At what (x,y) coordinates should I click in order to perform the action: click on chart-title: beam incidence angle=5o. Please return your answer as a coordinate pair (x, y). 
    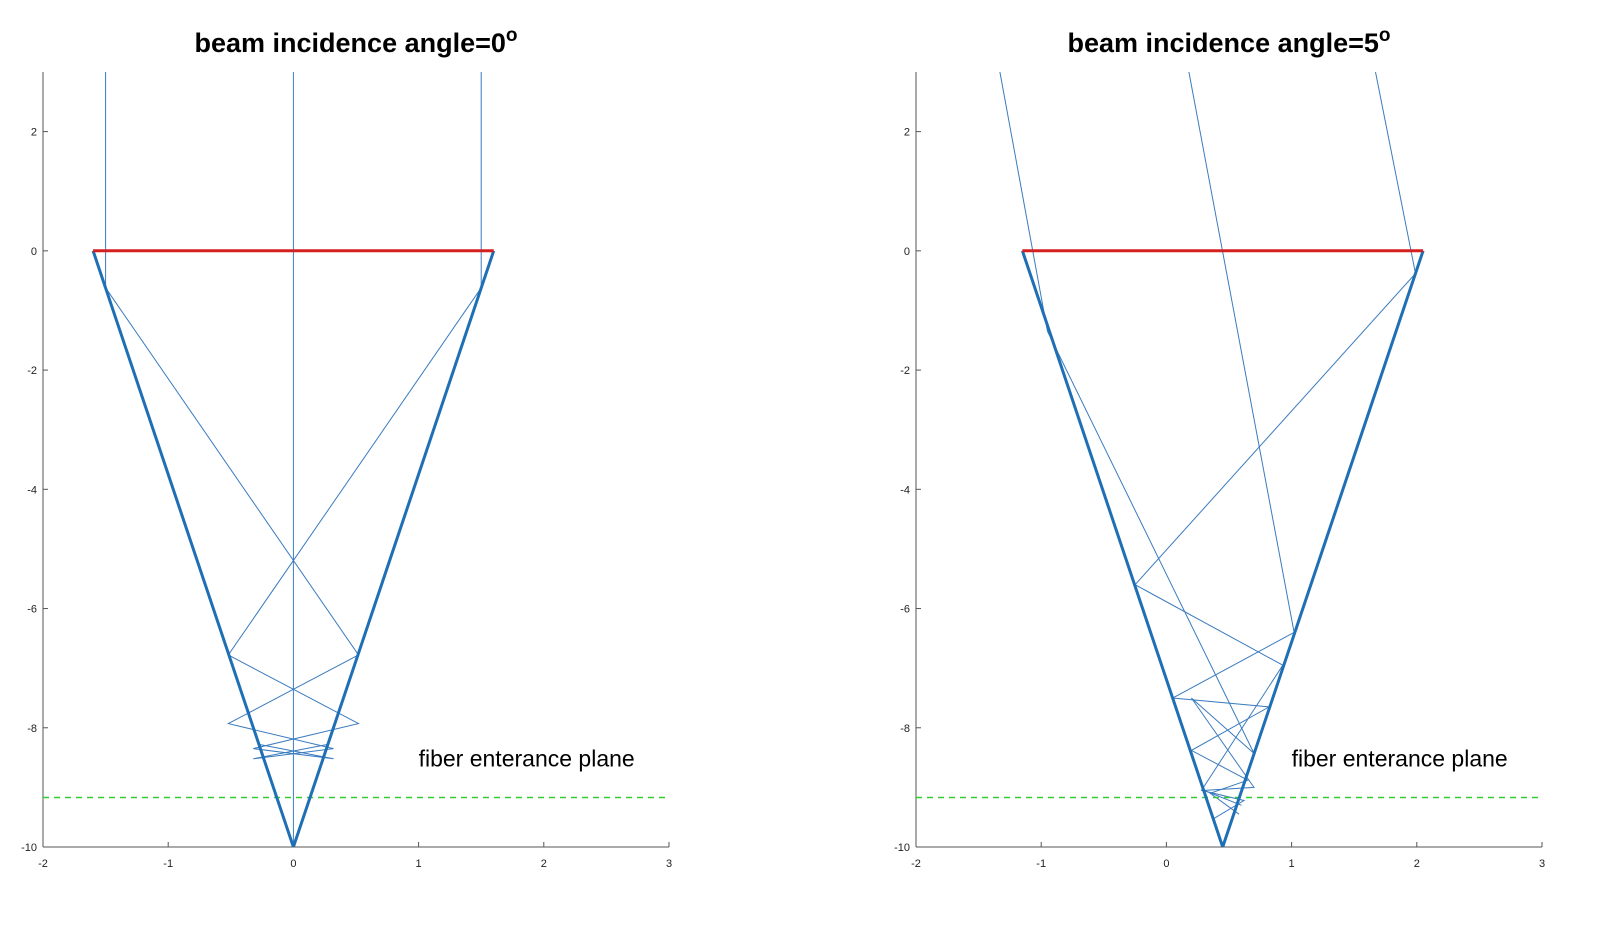
    Looking at the image, I should click on (1229, 41).